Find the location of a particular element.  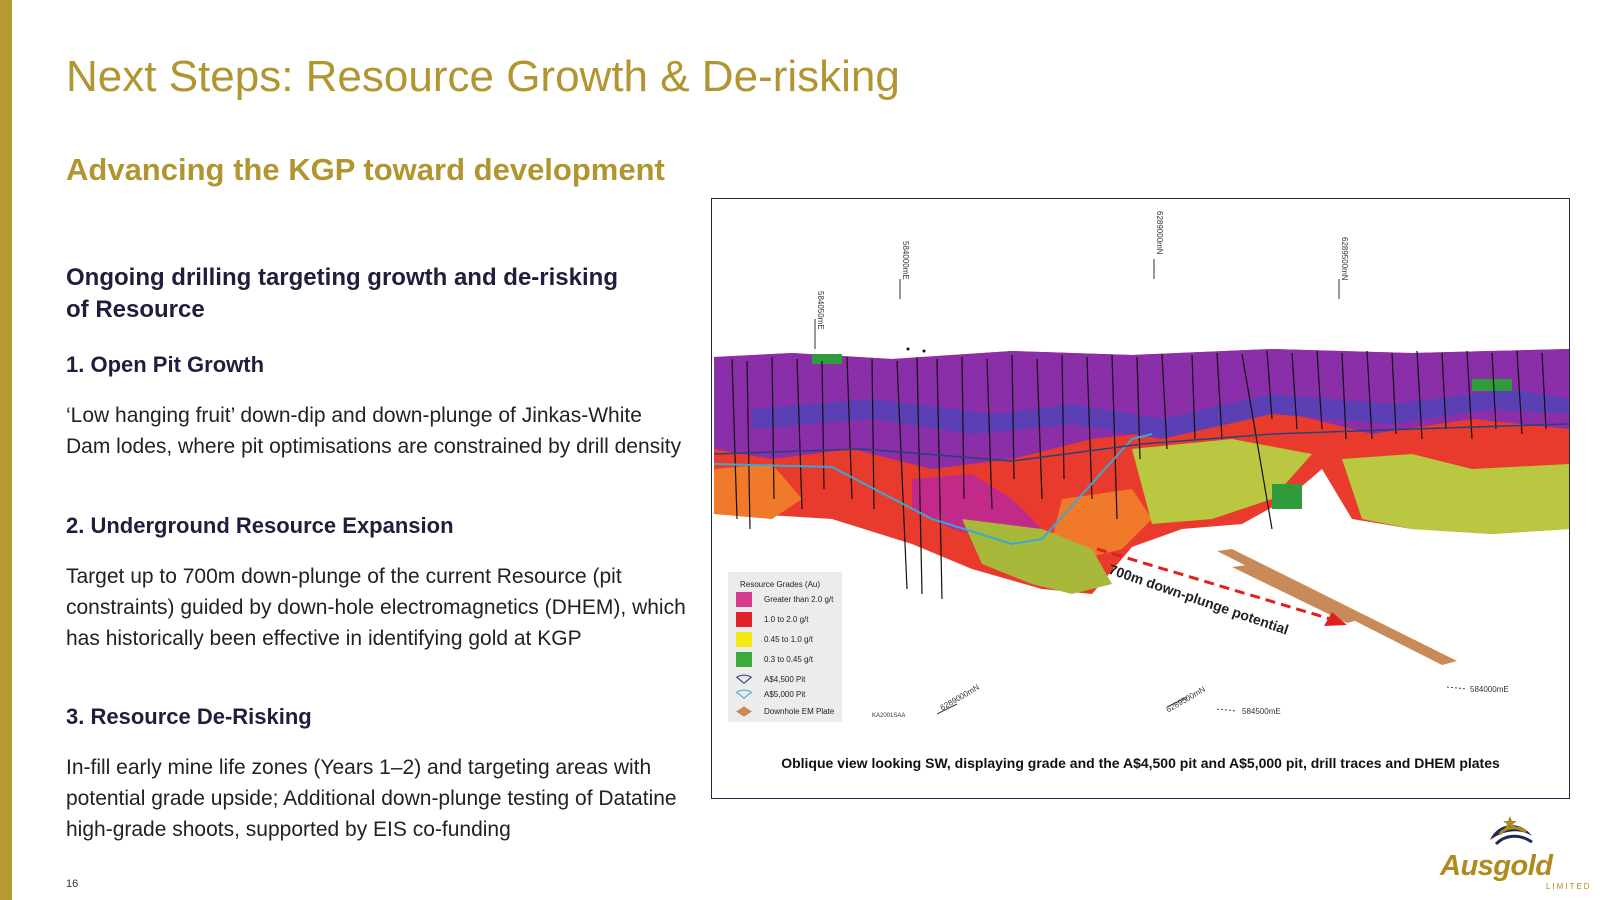

legend-label: 0.3 to 0.45 g/t is located at coordinates (788, 659).